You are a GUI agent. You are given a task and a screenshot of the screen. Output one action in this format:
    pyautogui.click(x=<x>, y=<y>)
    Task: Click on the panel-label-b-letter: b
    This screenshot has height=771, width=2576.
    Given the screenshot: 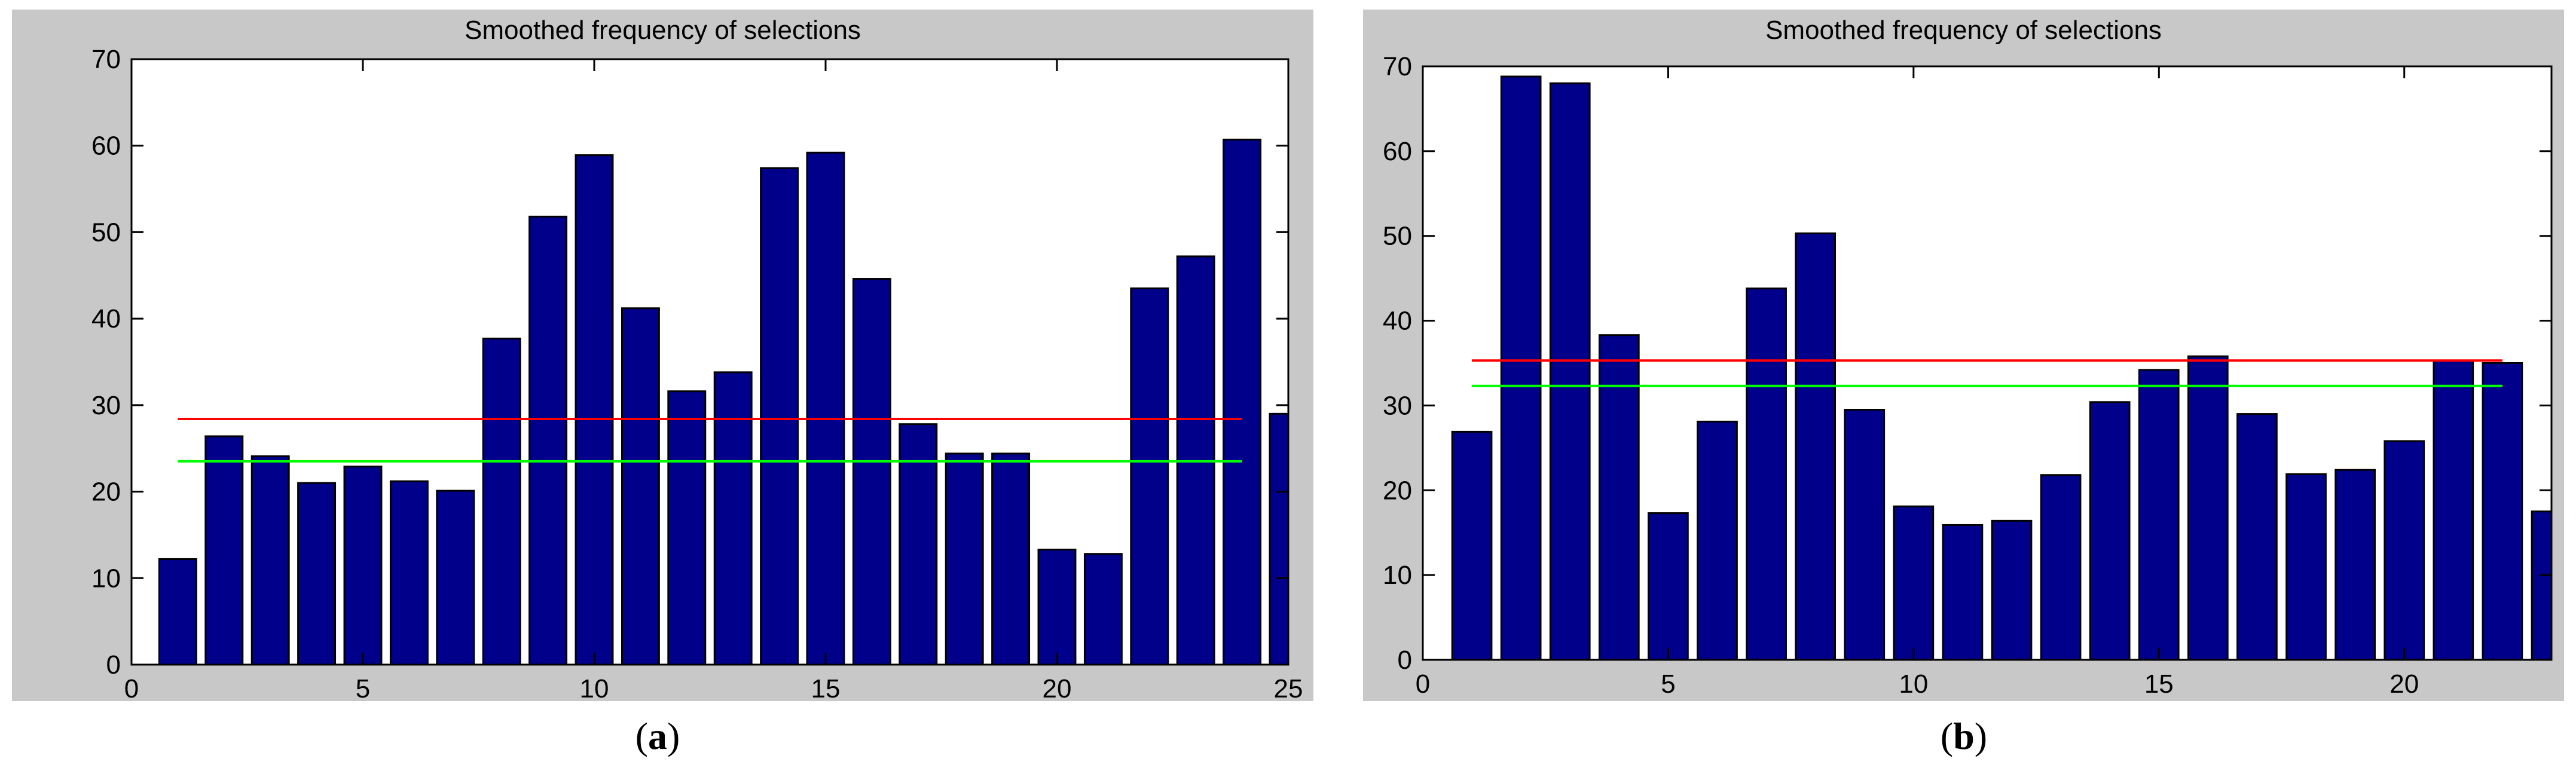 What is the action you would take?
    pyautogui.click(x=1964, y=736)
    